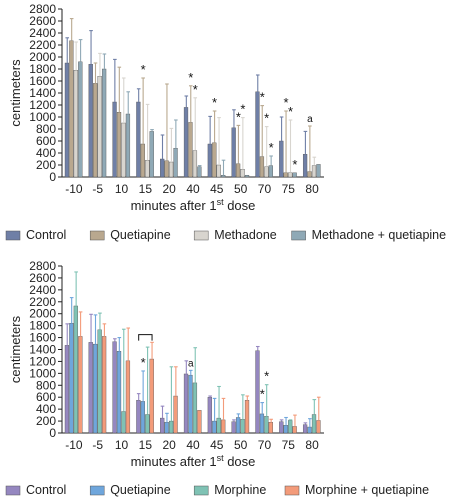  What do you see at coordinates (122, 189) in the screenshot?
I see `x-tick-label: 10` at bounding box center [122, 189].